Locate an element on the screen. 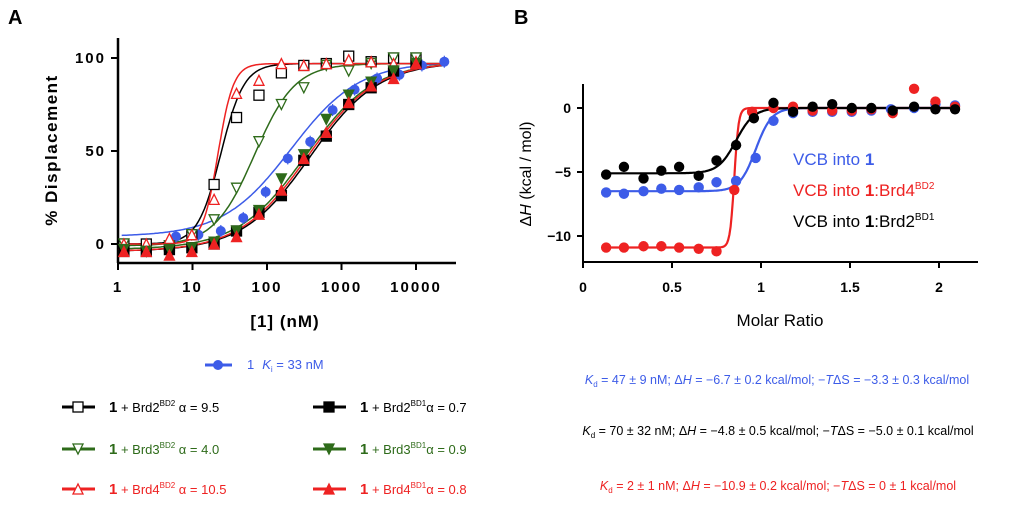  y-tick-label-a: 100 is located at coordinates (90, 58).